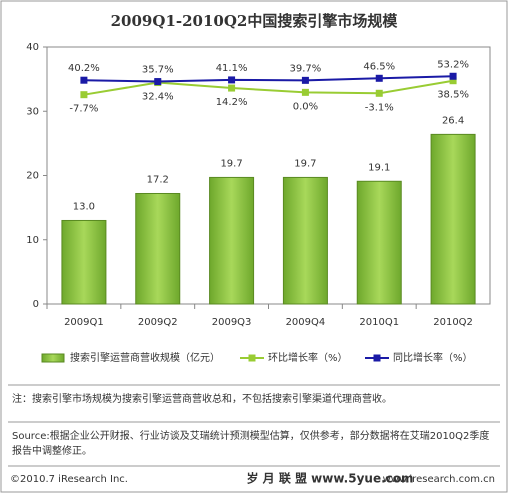  I want to click on data-label: 35.7%, so click(158, 70).